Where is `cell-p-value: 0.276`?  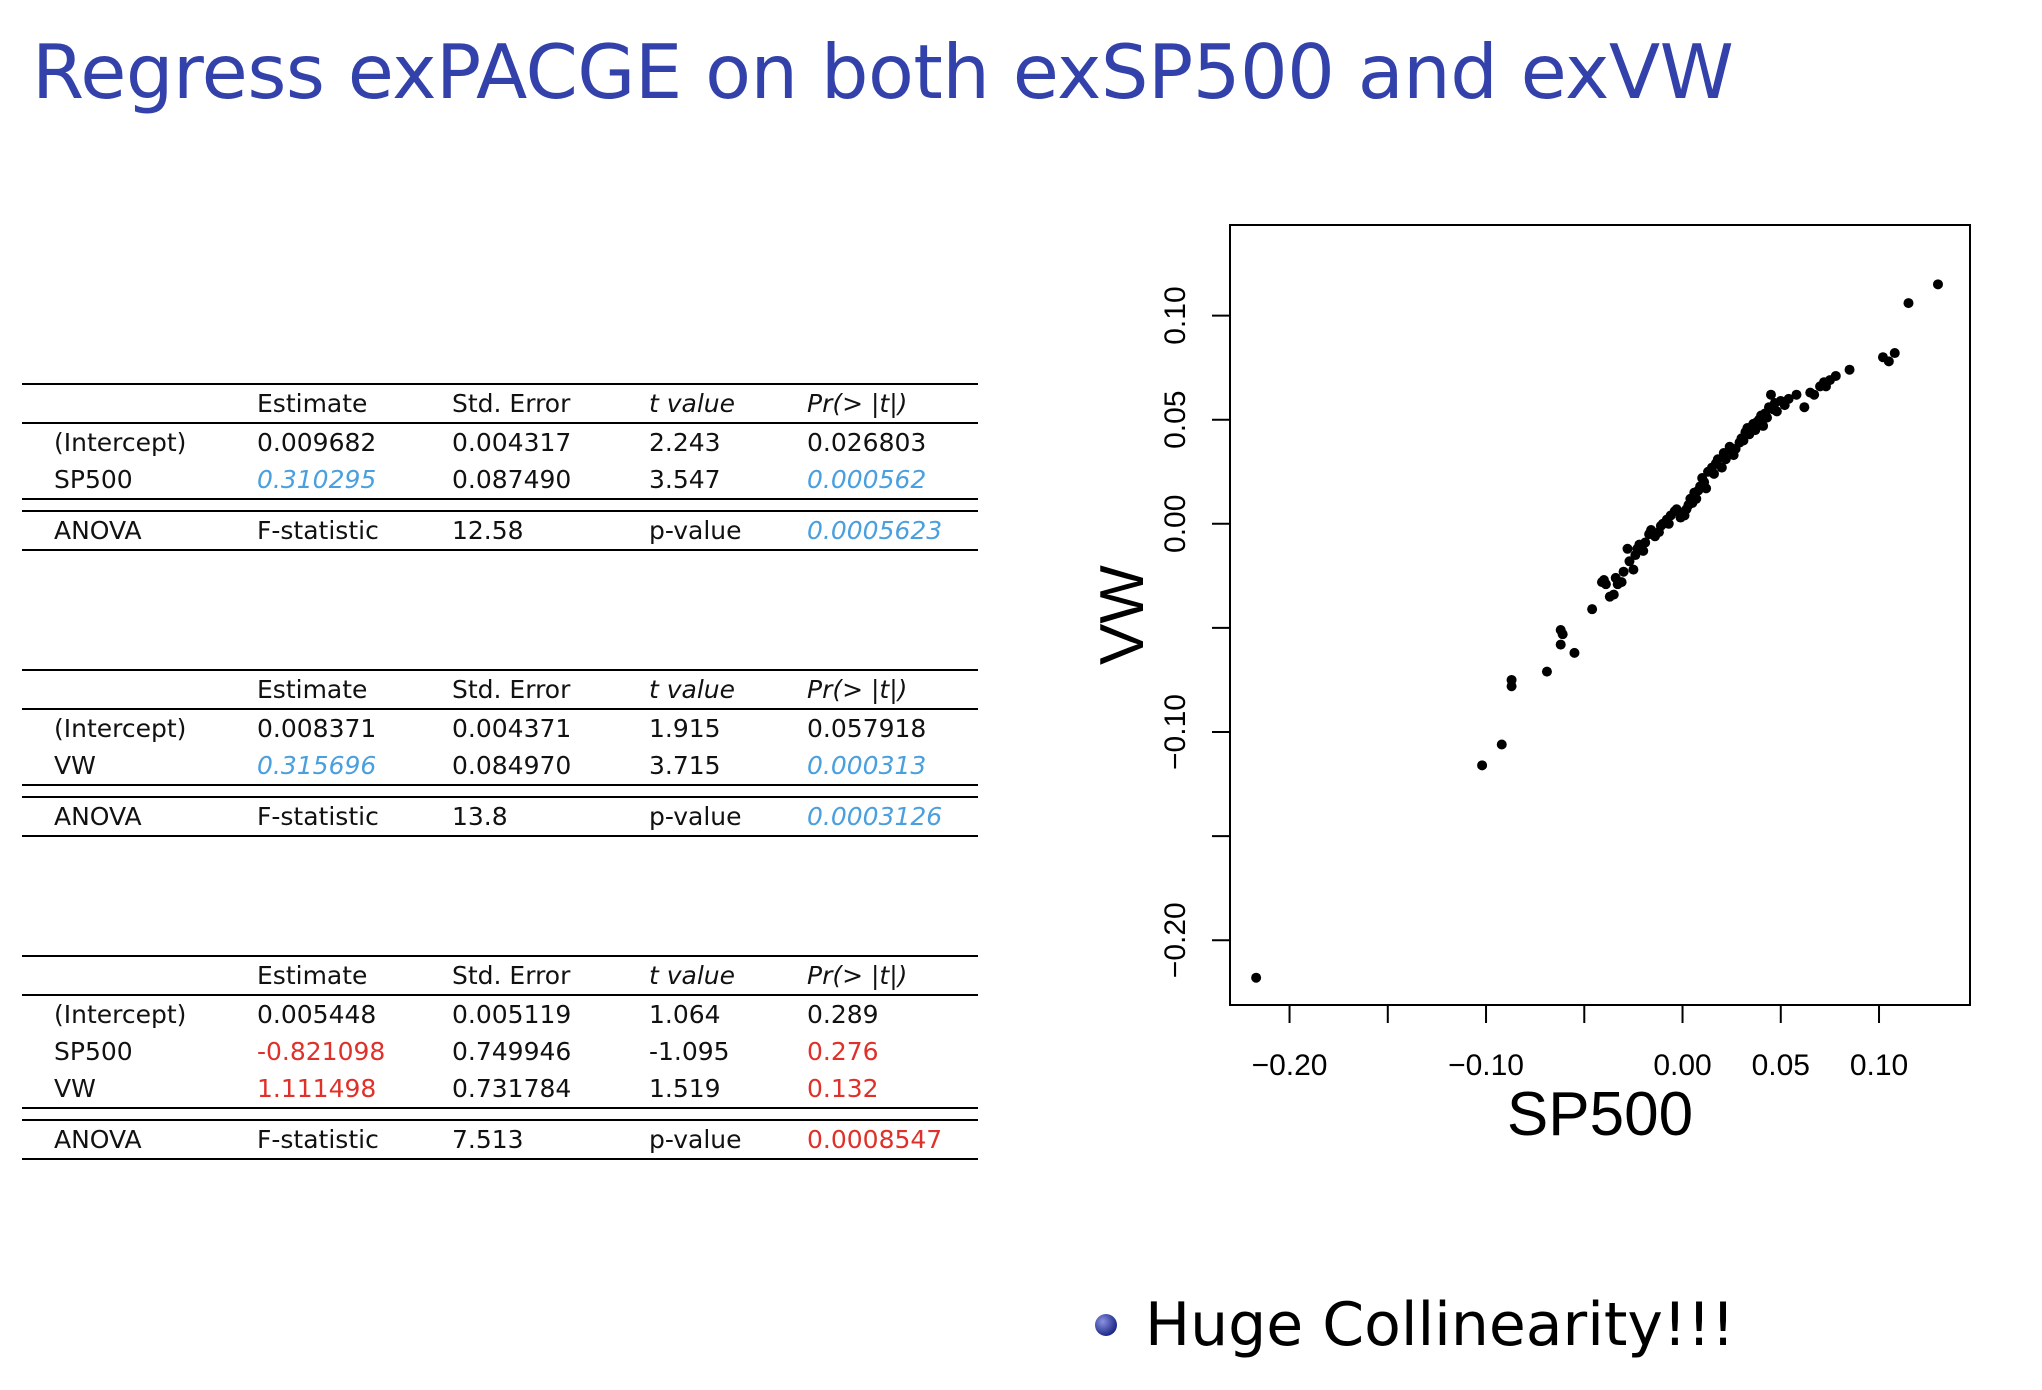 cell-p-value: 0.276 is located at coordinates (843, 1051).